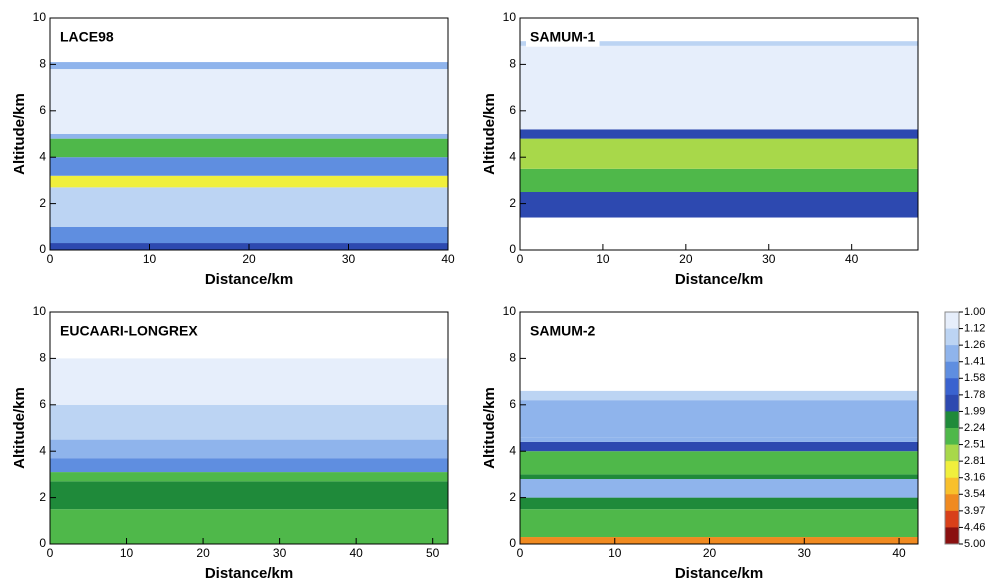  Describe the element at coordinates (974, 544) in the screenshot. I see `colorbar-label: 5.00` at that location.